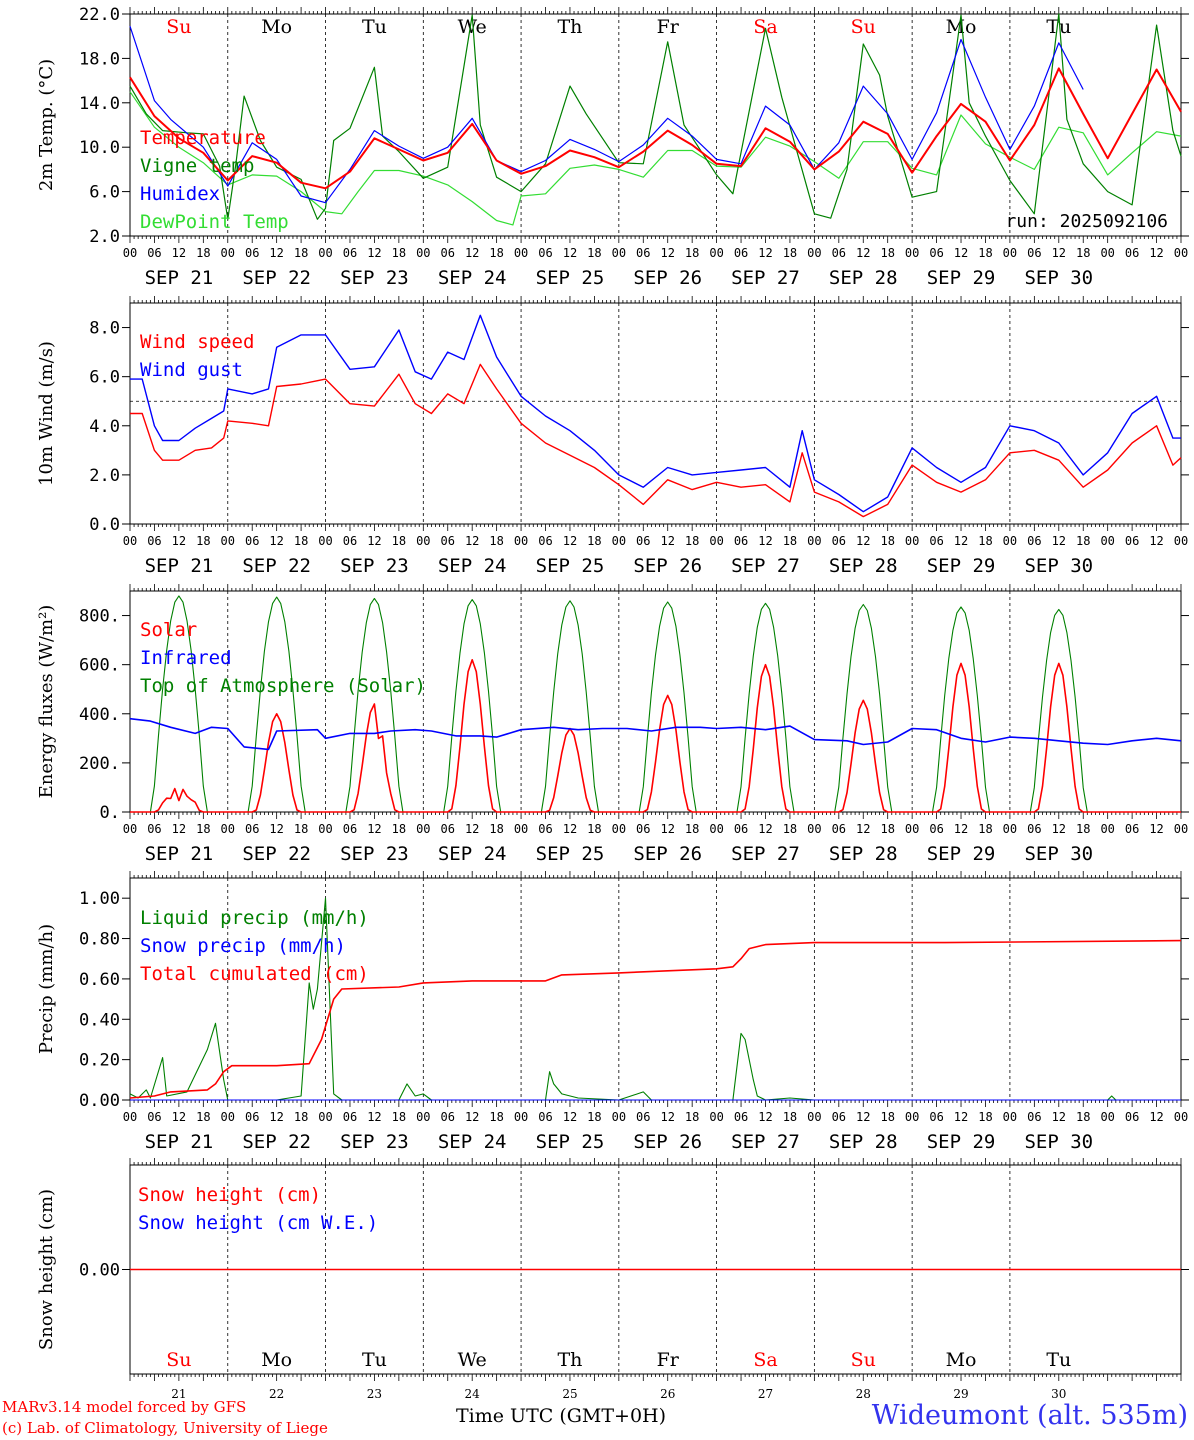  Describe the element at coordinates (99, 617) in the screenshot. I see `y-tick-label: 800.` at that location.